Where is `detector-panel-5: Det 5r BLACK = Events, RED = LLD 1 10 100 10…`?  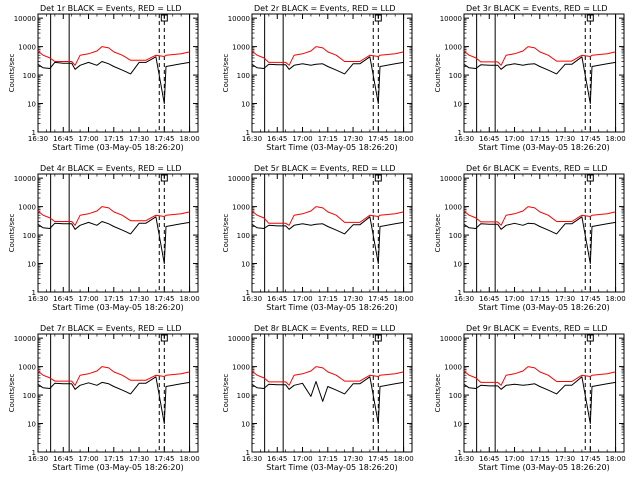
detector-panel-5: Det 5r BLACK = Events, RED = LLD 1 10 100 10… is located at coordinates (318, 238).